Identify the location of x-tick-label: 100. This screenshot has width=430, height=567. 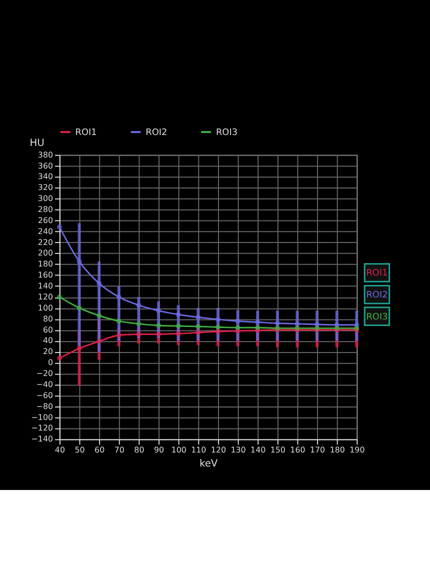
(178, 450).